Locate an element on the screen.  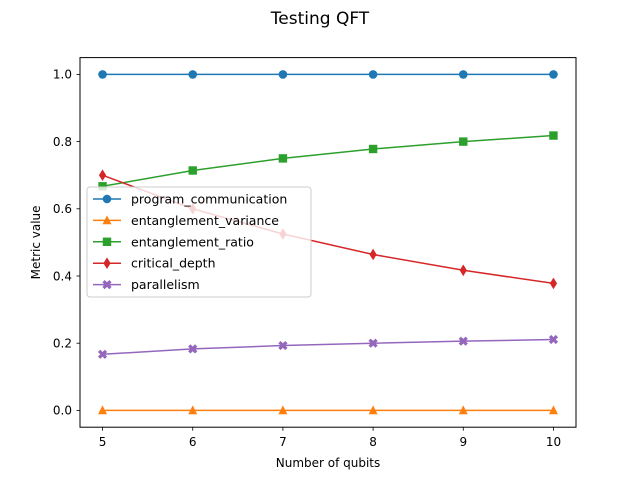
series-entanglement-ratio is located at coordinates (328, 161).